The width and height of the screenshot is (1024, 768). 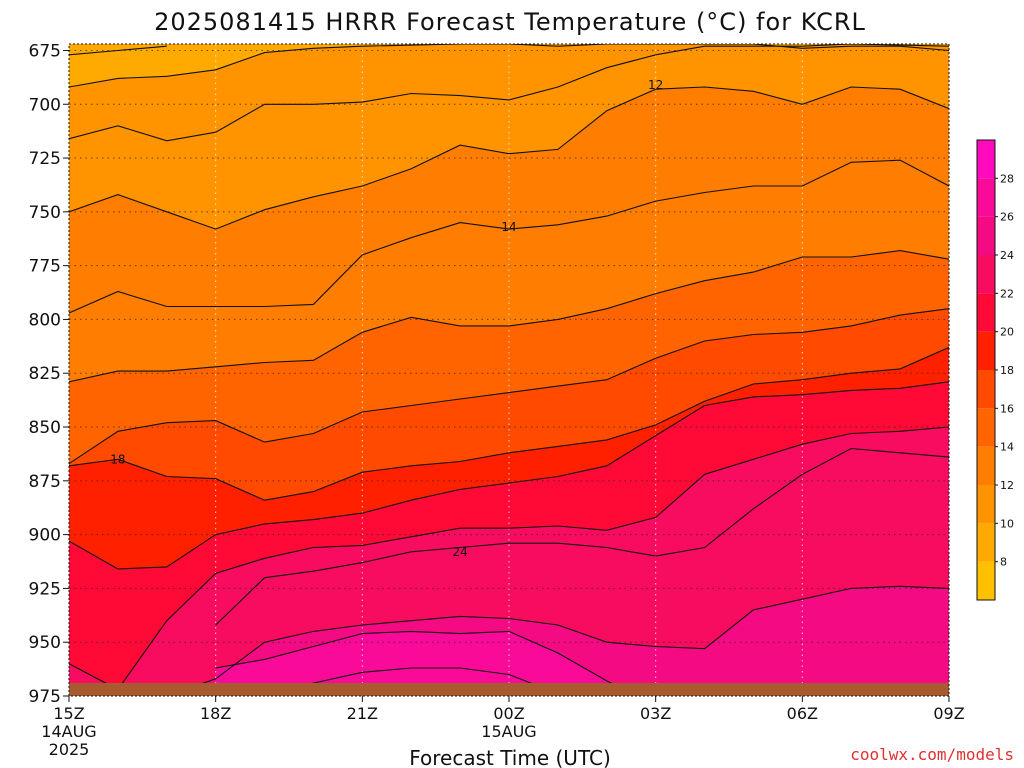 What do you see at coordinates (45, 589) in the screenshot?
I see `y-tick-label: 925` at bounding box center [45, 589].